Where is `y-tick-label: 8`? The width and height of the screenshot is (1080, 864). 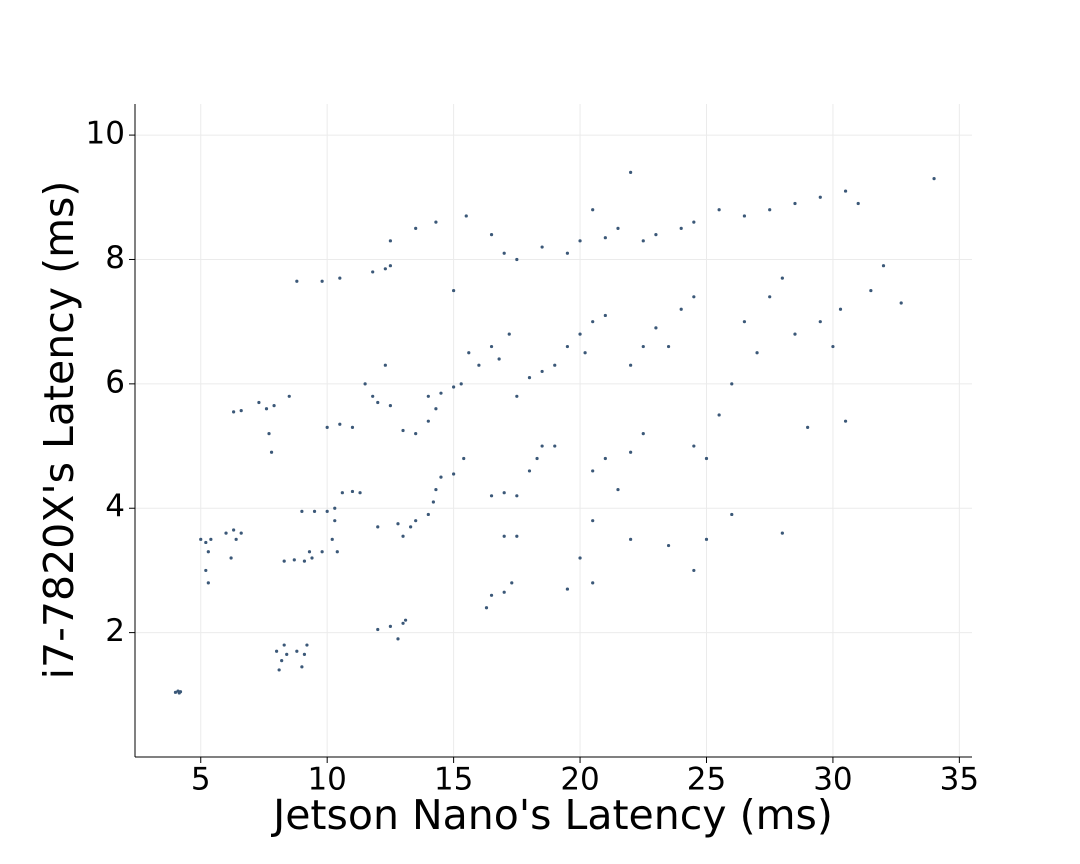
y-tick-label: 8 is located at coordinates (115, 258).